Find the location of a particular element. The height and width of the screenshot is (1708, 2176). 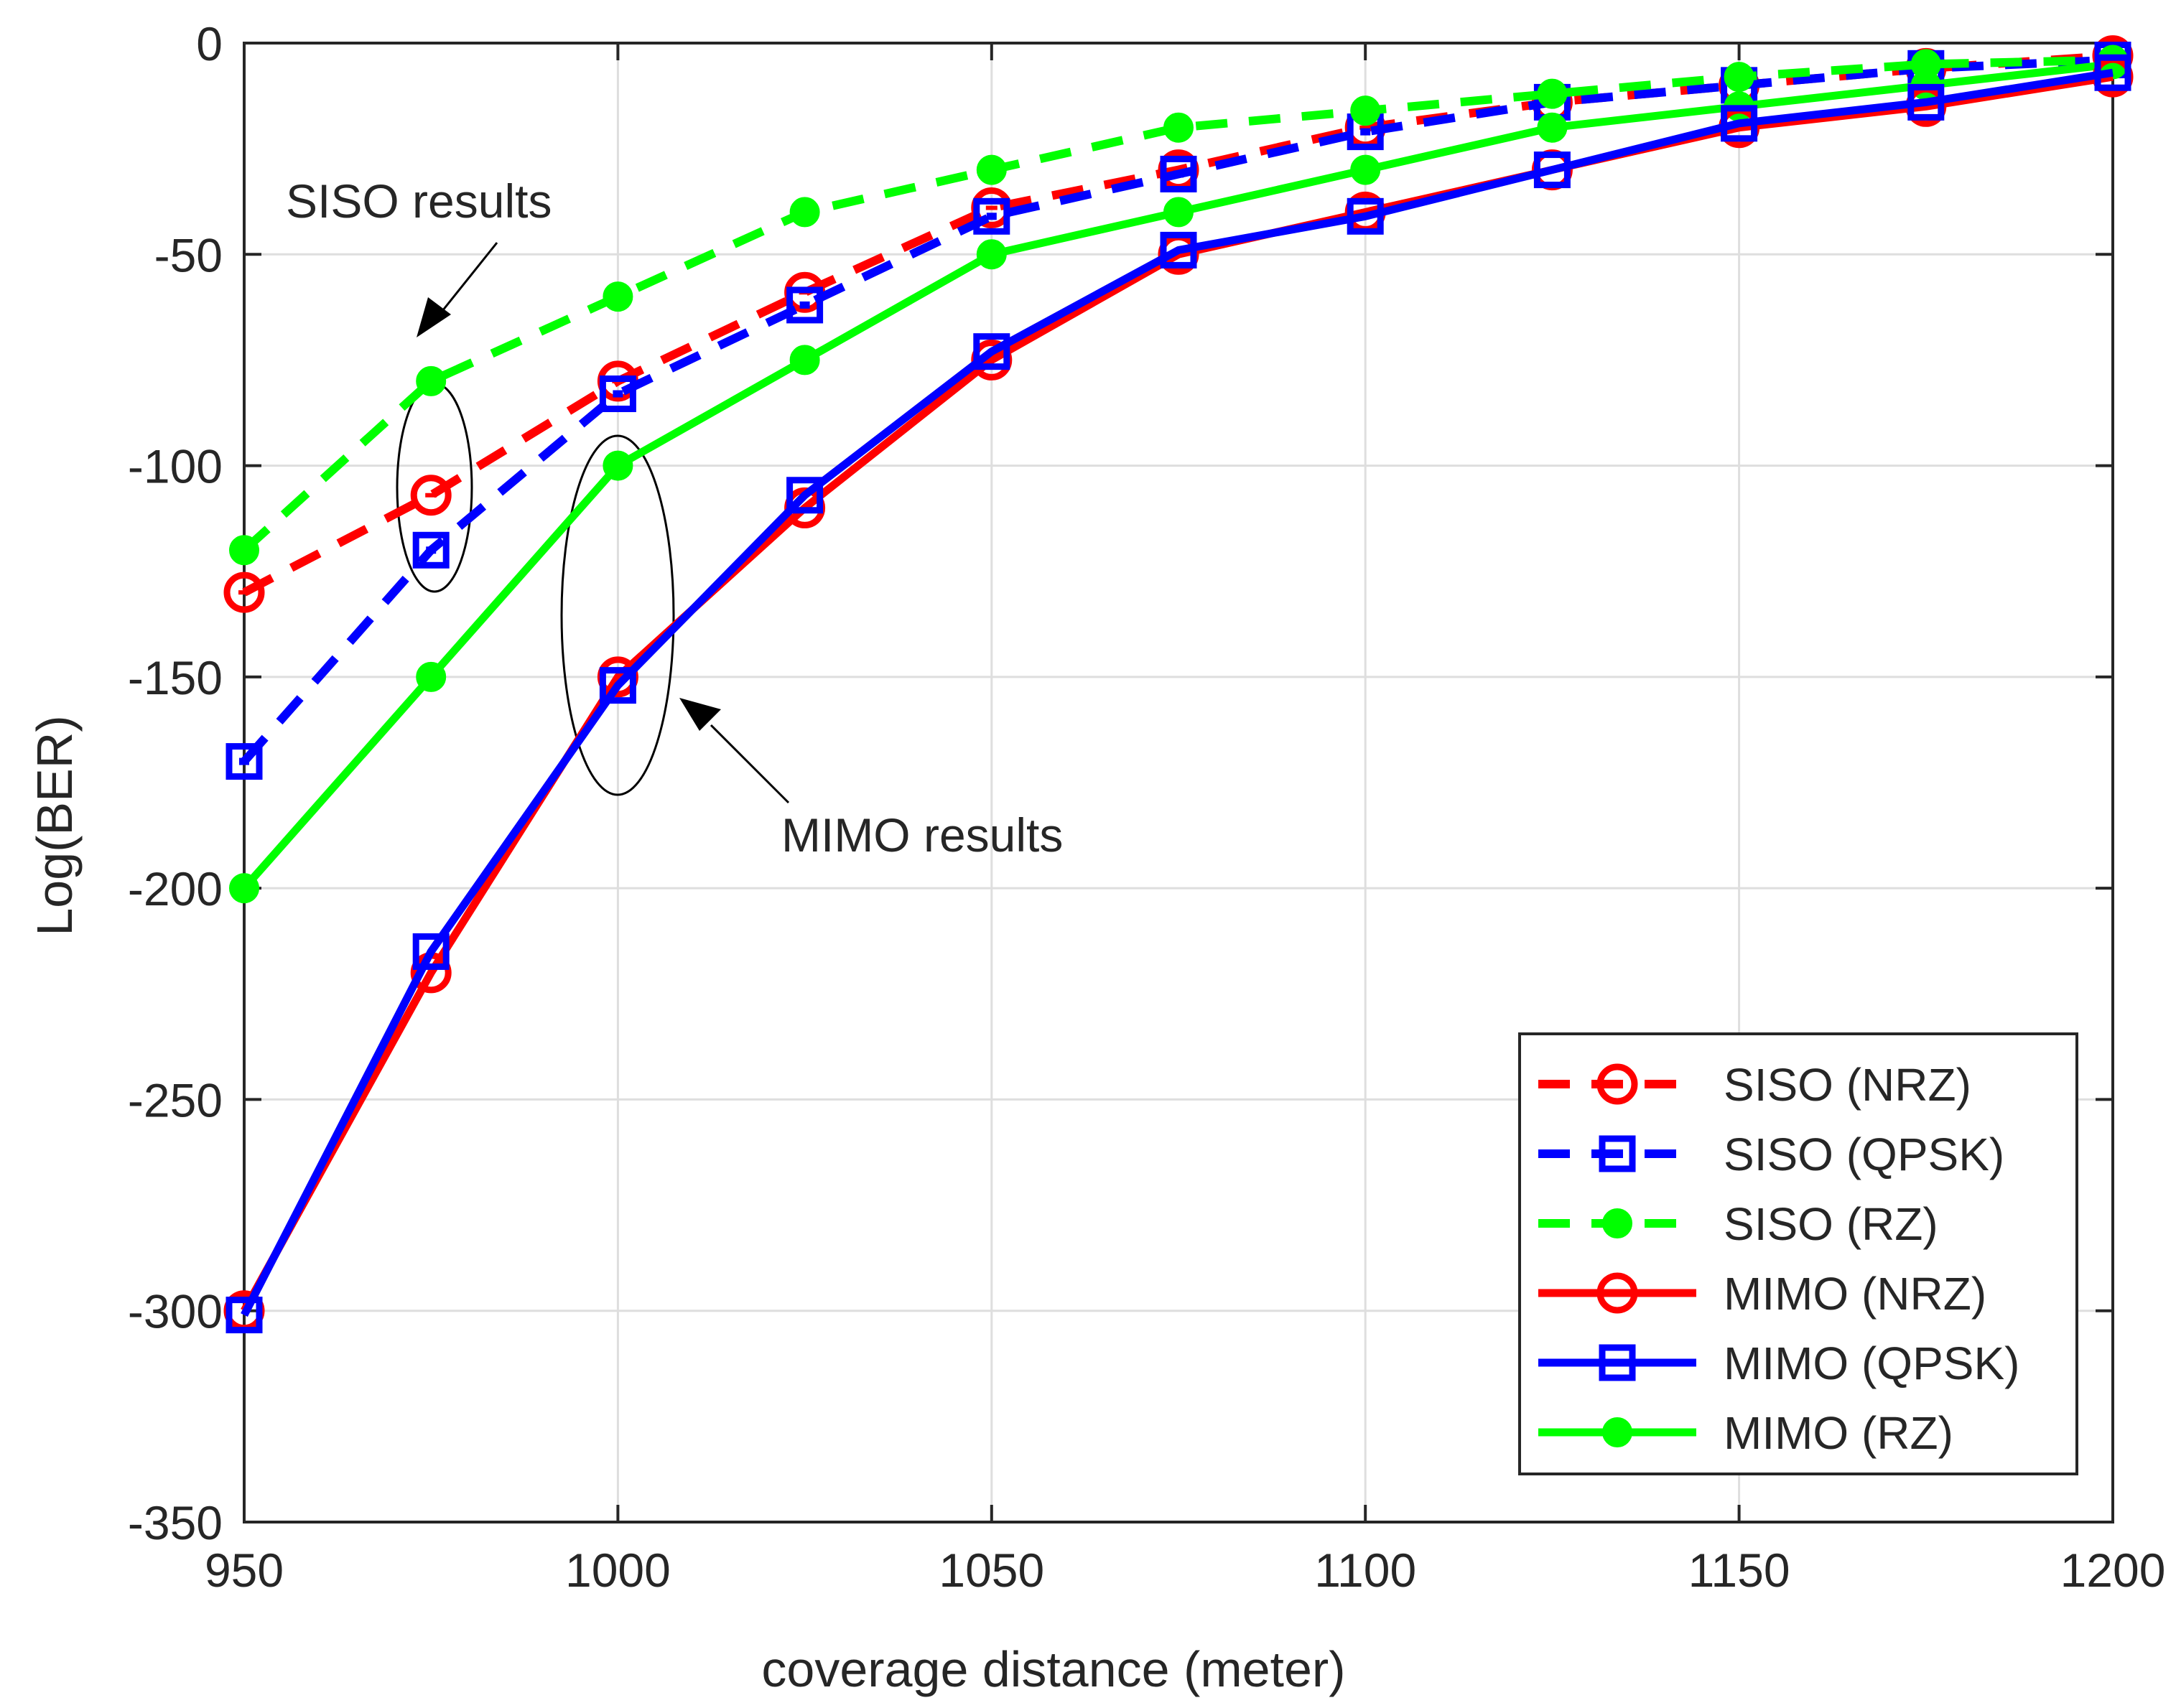

y-tick-label: -350 is located at coordinates (175, 1522).